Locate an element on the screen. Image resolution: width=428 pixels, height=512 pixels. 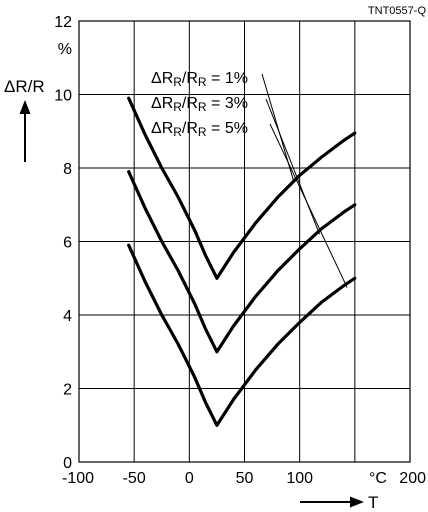
x-tick-label: 50 is located at coordinates (245, 478).